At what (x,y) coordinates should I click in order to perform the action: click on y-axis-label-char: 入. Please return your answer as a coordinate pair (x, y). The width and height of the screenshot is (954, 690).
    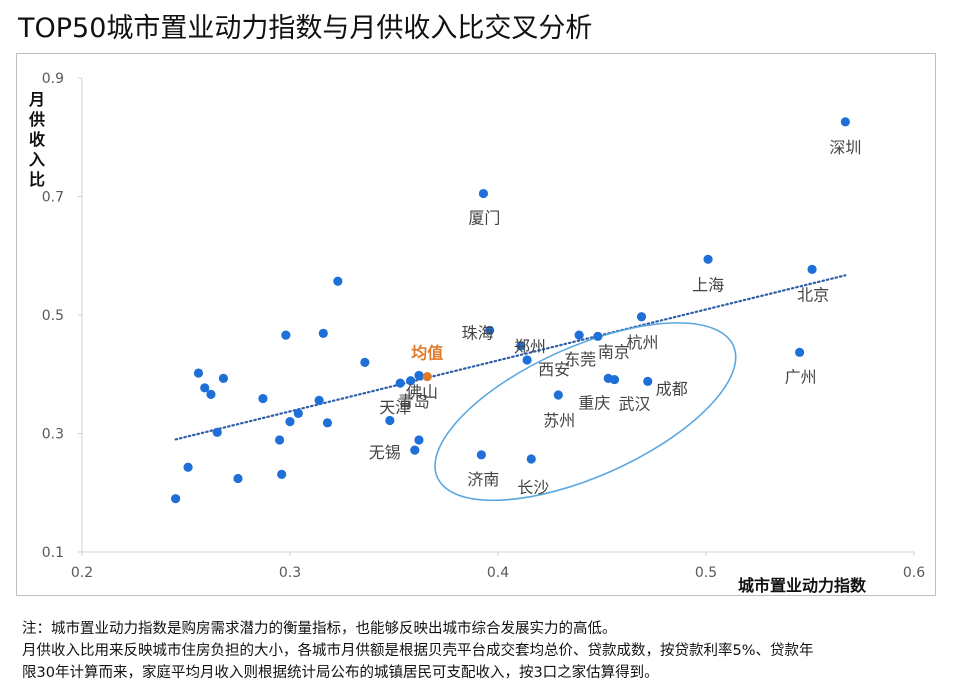
    Looking at the image, I should click on (36, 159).